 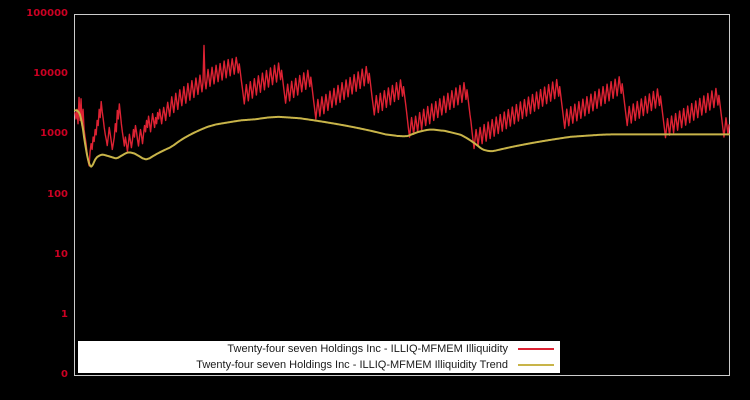 What do you see at coordinates (536, 349) in the screenshot?
I see `legend-swatch-illiquidity` at bounding box center [536, 349].